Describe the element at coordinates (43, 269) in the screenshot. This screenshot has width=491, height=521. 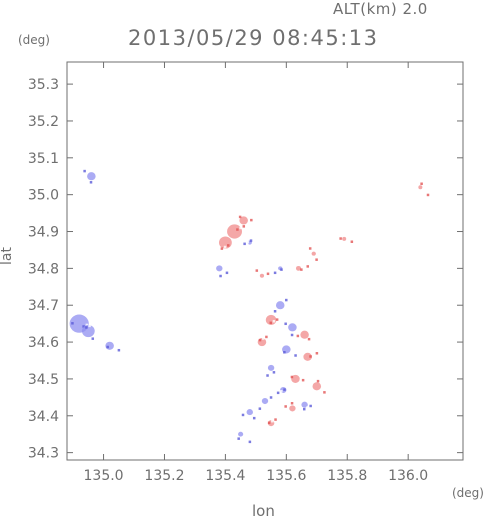
I see `y-tick-label: 34.8` at that location.